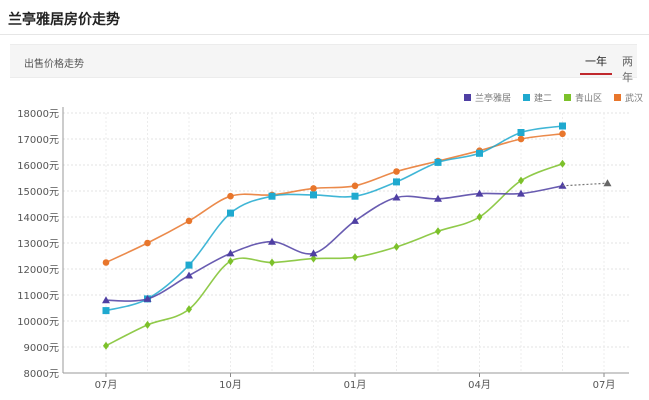 The width and height of the screenshot is (649, 400). I want to click on y-tick-label: 9000元, so click(41, 348).